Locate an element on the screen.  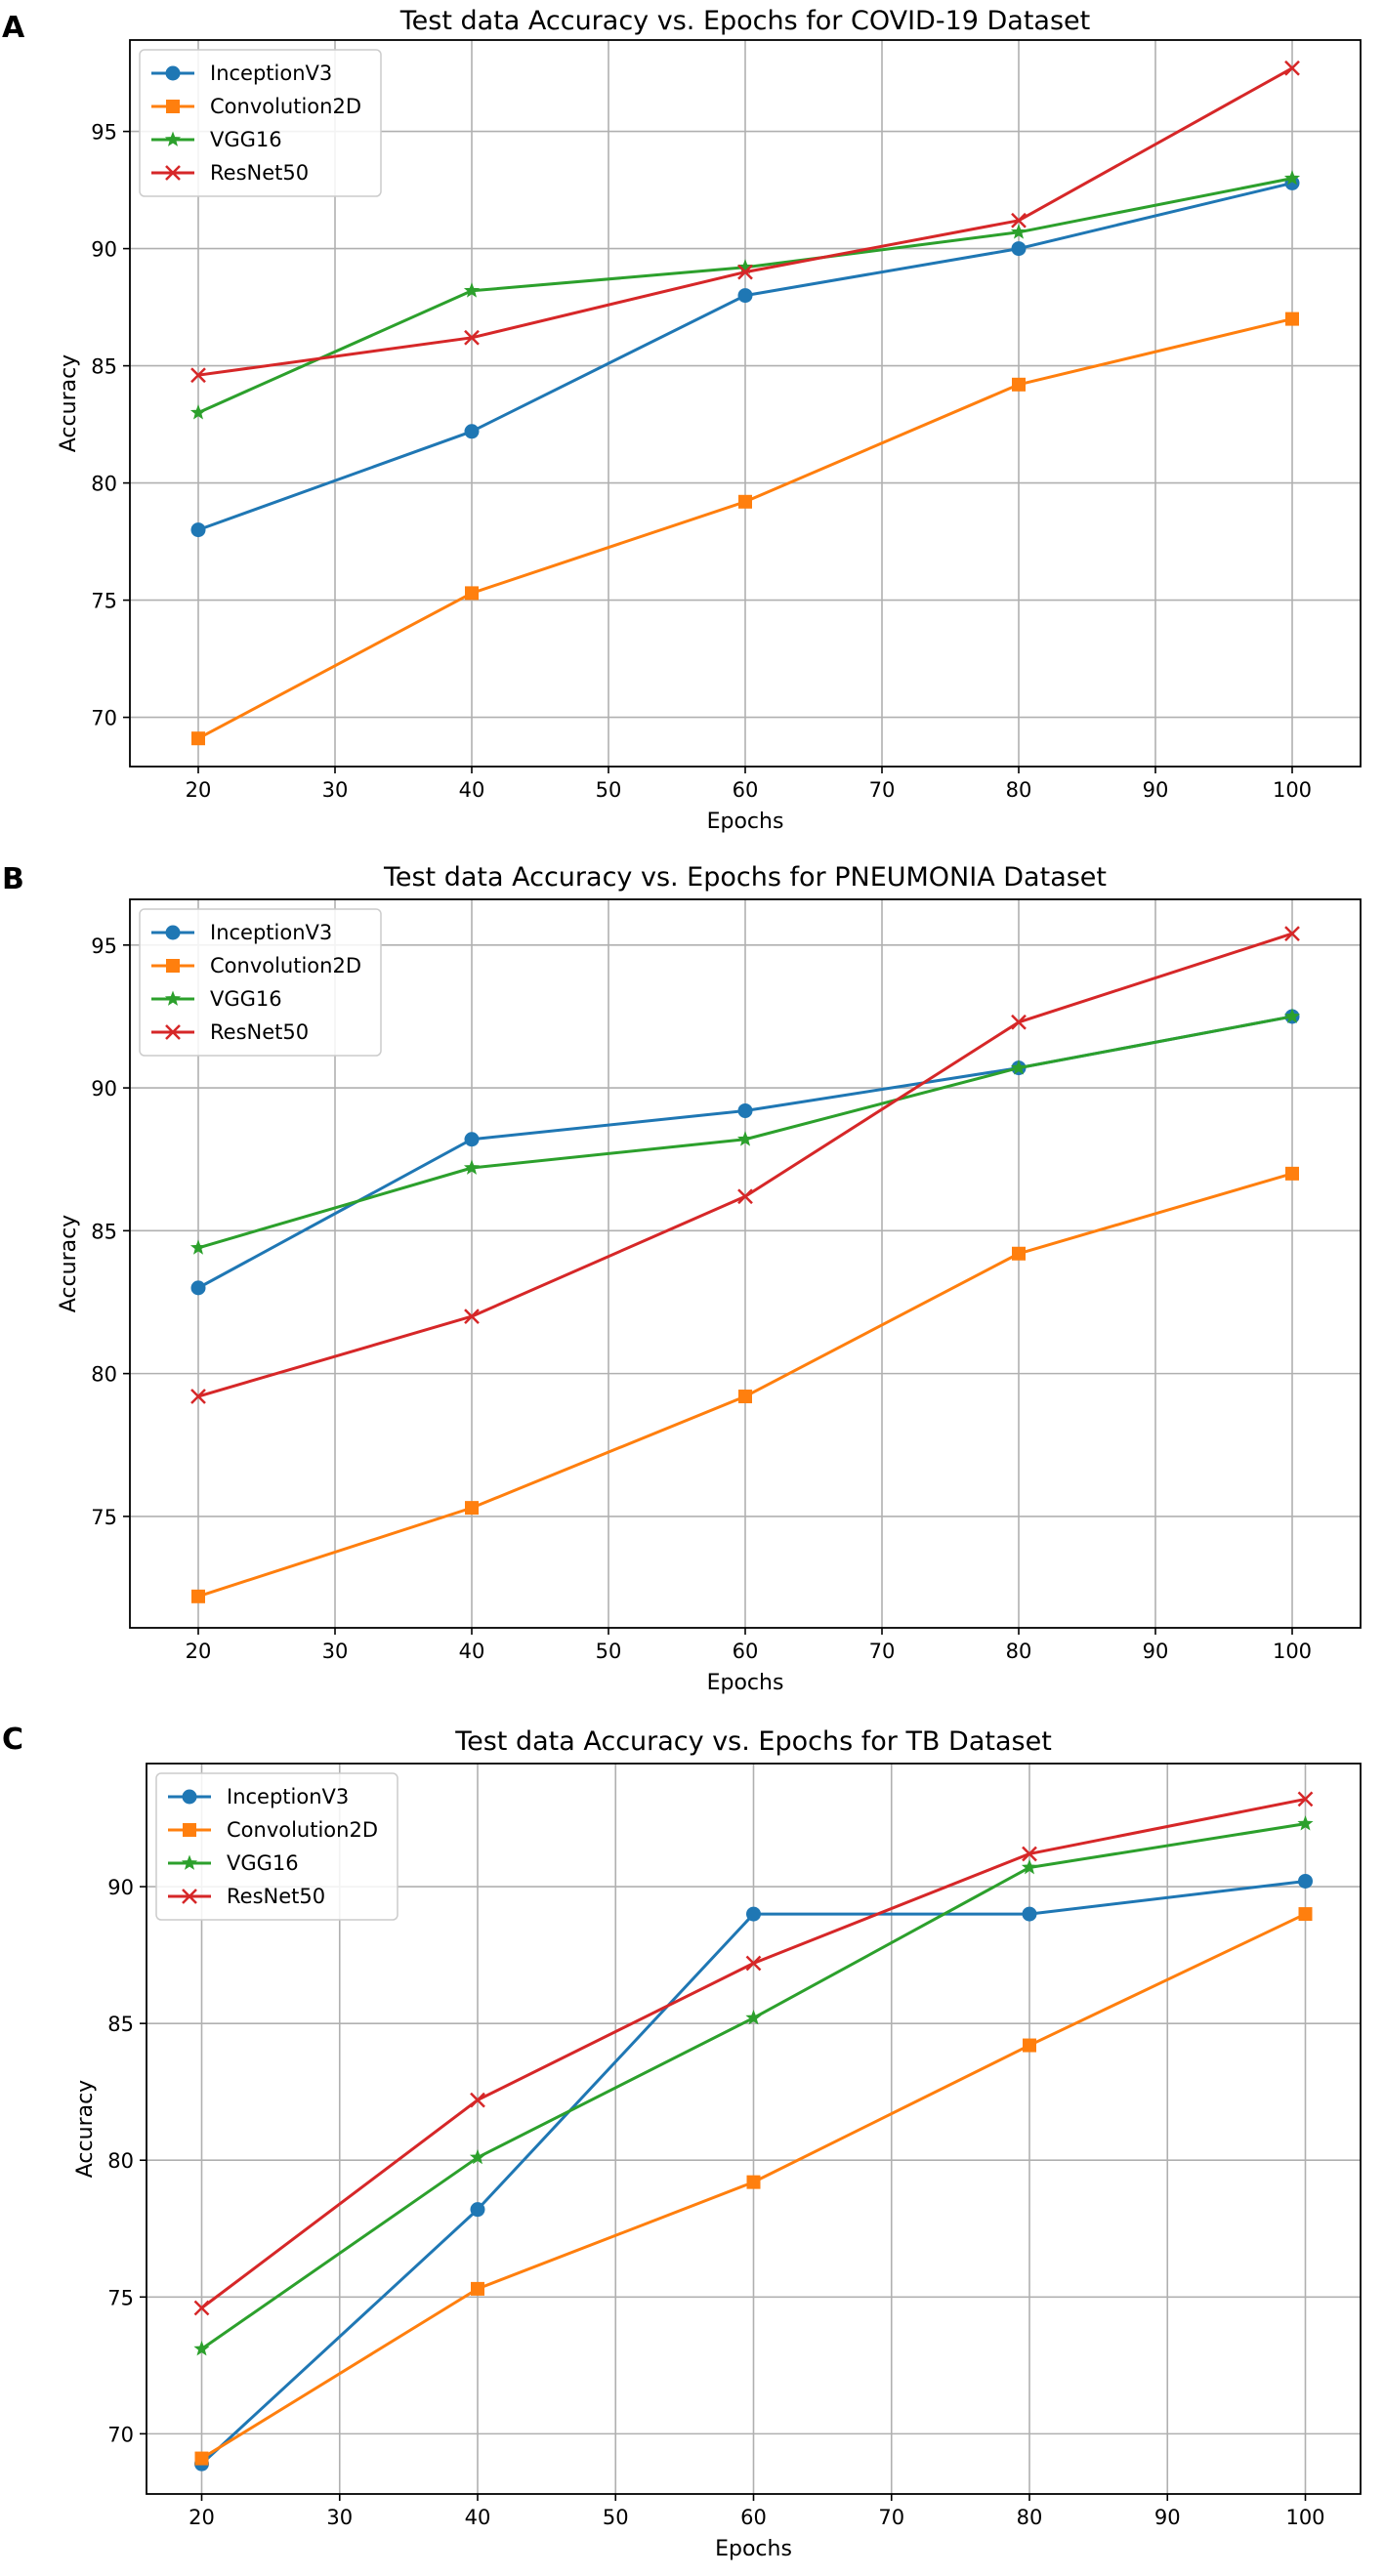
x-tick-label: 30 is located at coordinates (335, 1651).